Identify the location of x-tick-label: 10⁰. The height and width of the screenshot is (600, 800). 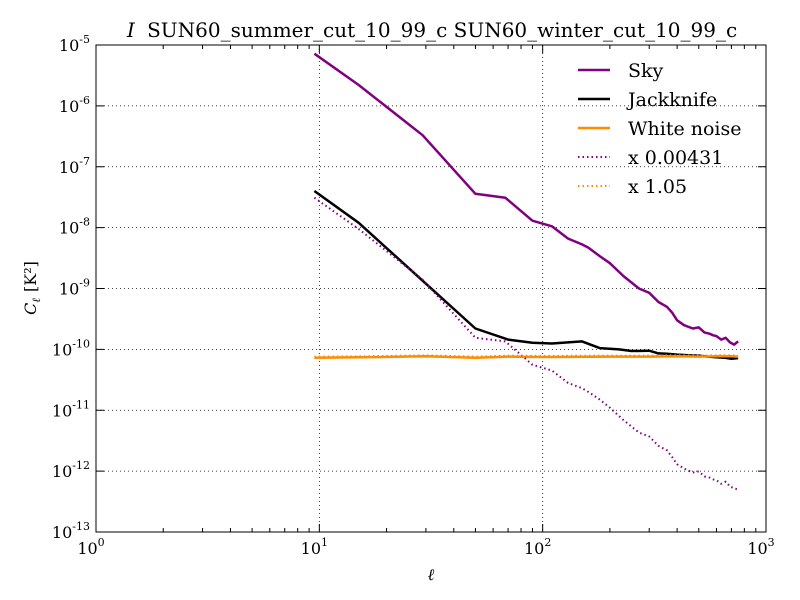
(90, 547).